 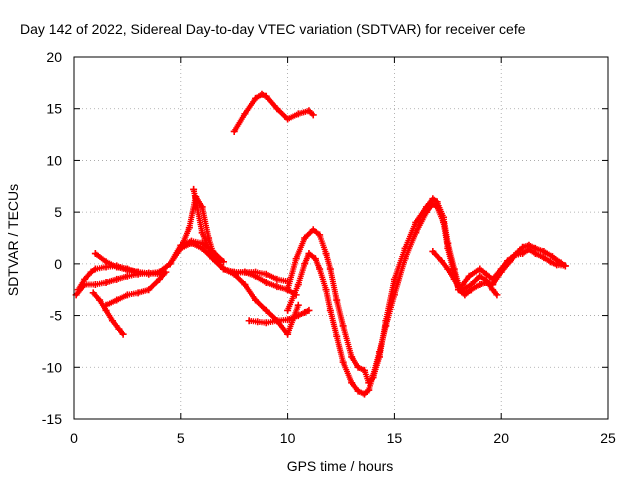 I want to click on y-tick-label: 20, so click(x=54, y=57).